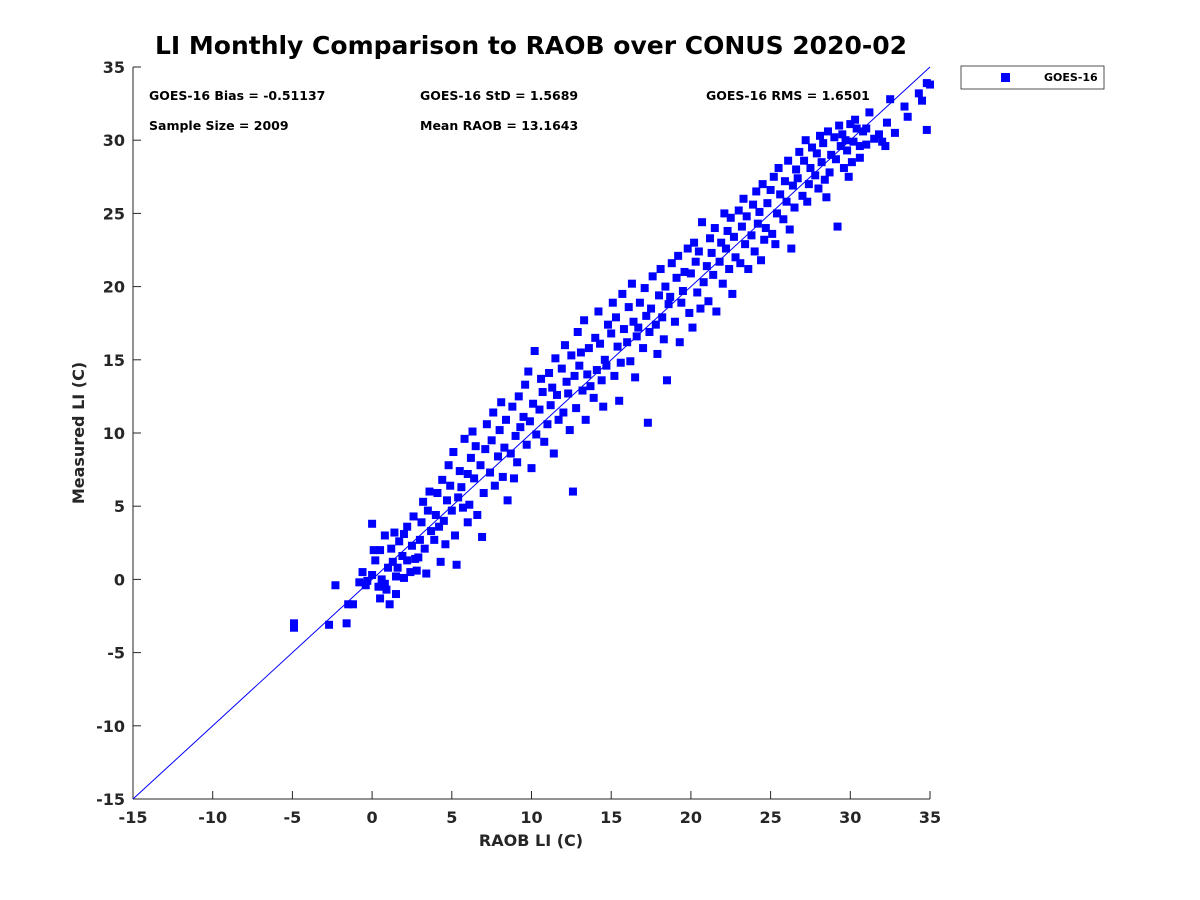  I want to click on y-tick-label: 10, so click(114, 433).